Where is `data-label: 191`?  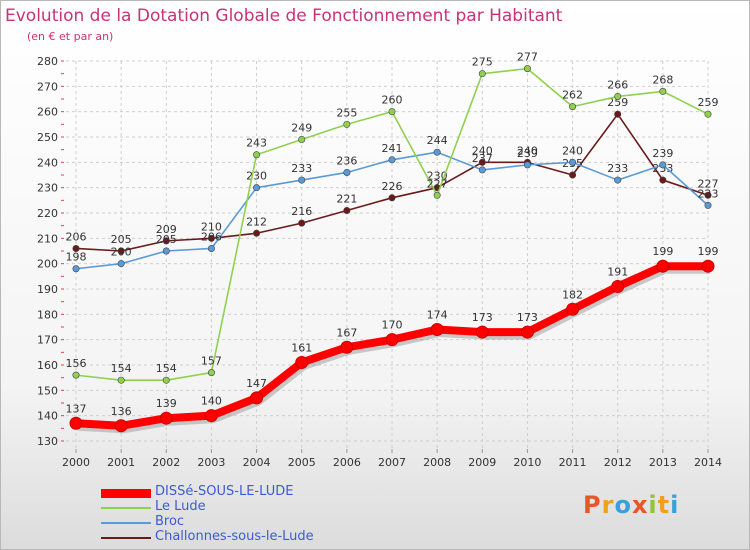
data-label: 191 is located at coordinates (617, 271).